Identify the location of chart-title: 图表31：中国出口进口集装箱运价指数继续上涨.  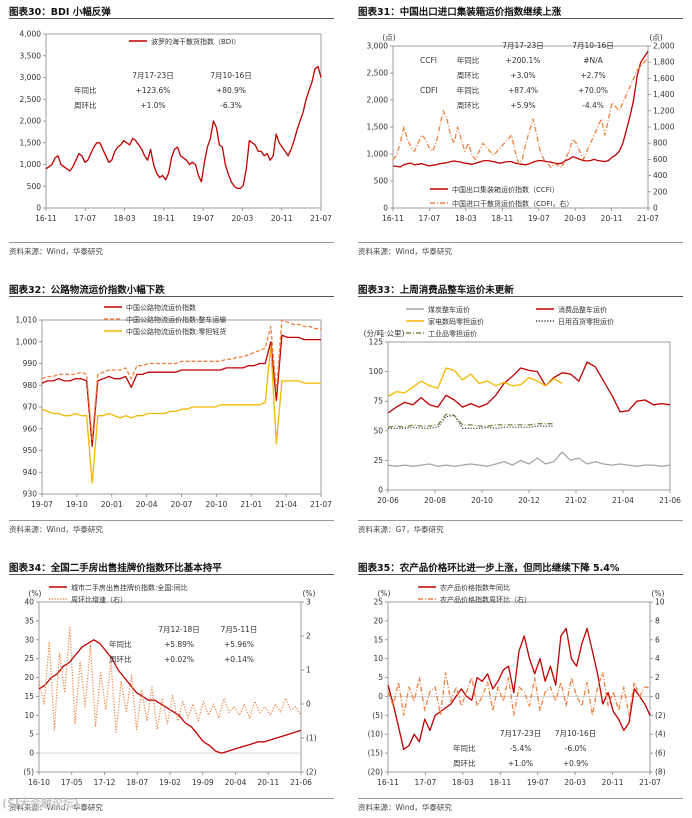
(460, 12).